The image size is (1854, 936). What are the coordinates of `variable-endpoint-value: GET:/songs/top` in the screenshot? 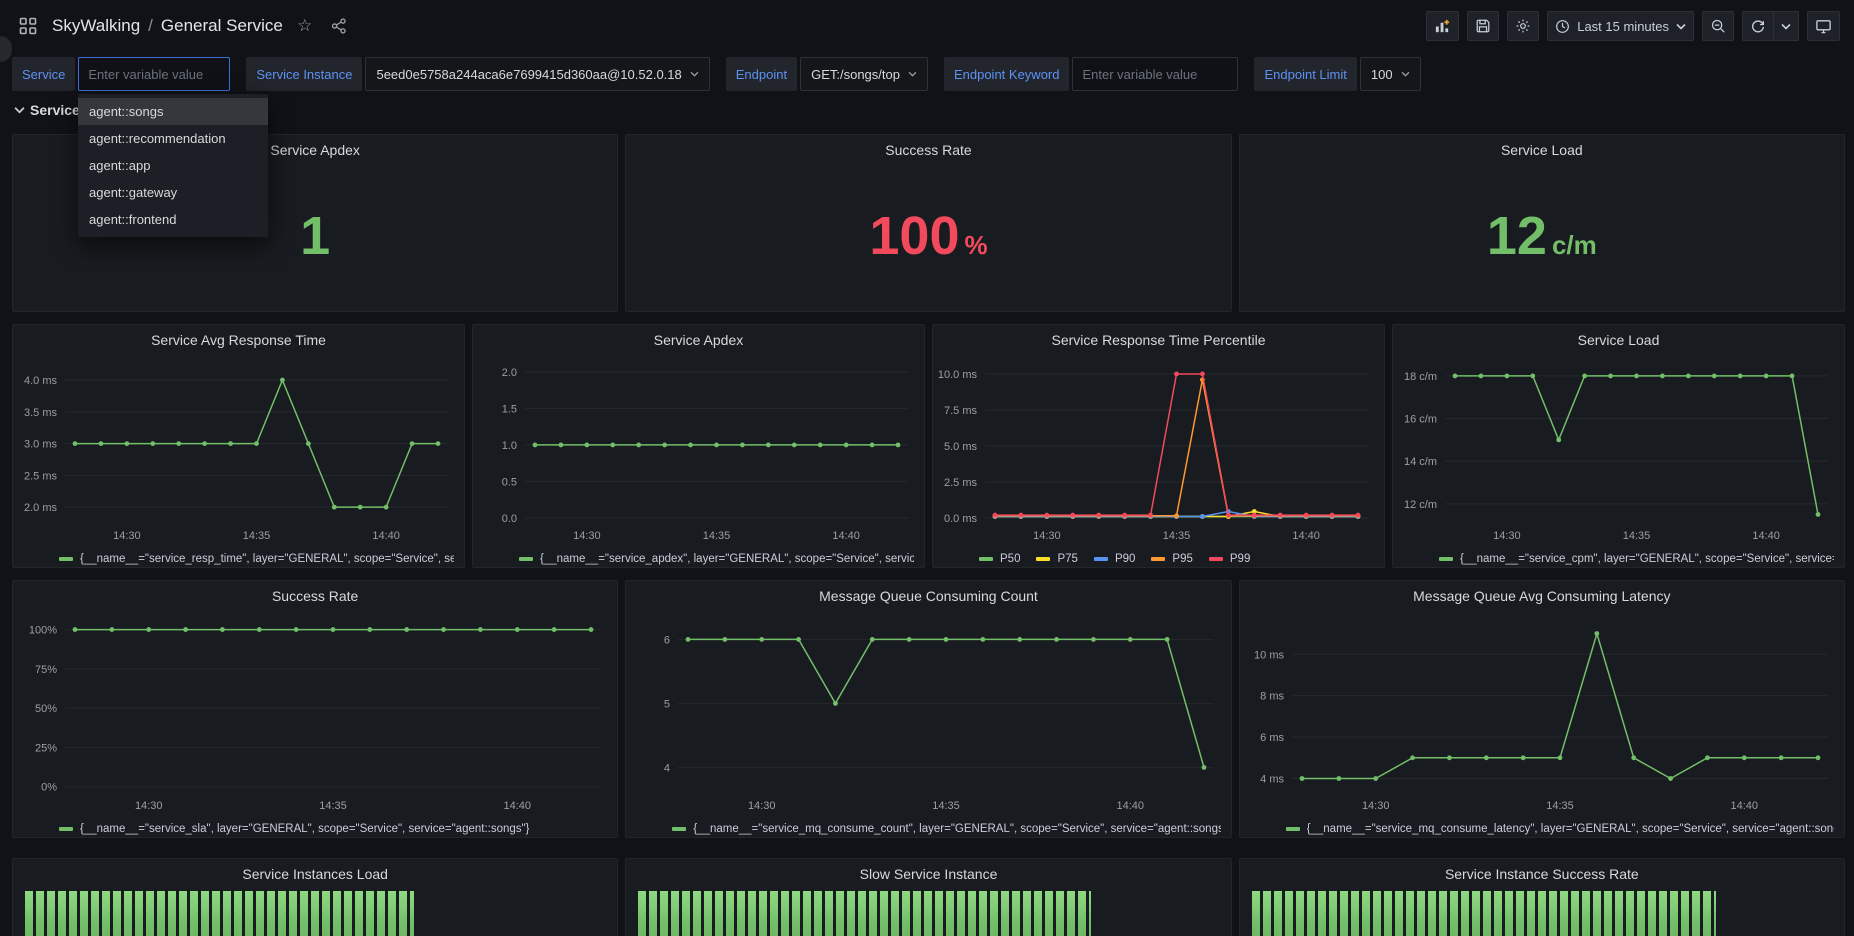 It's located at (864, 74).